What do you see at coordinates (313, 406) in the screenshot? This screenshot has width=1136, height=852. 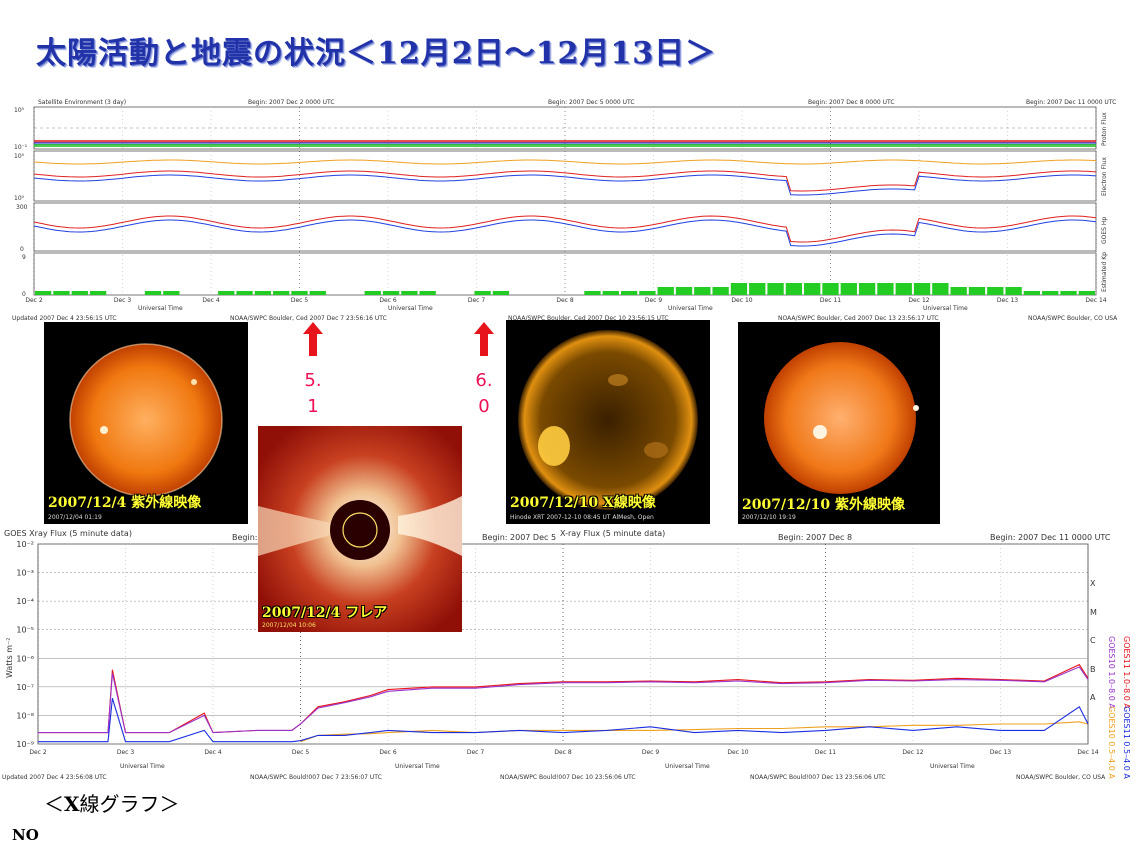 I see `event-1-label-bottom: 1` at bounding box center [313, 406].